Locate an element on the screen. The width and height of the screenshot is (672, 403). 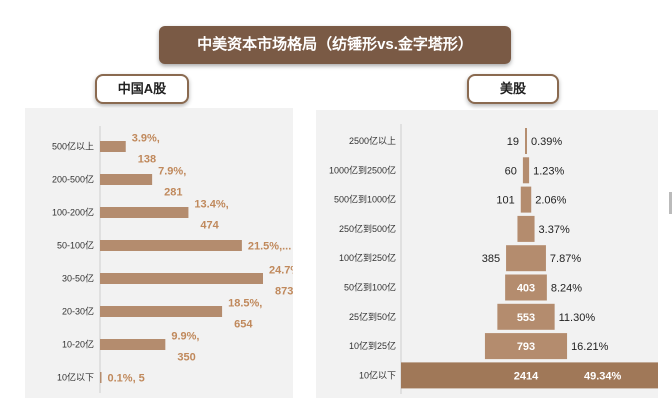
china-count-label: 474 is located at coordinates (209, 226).